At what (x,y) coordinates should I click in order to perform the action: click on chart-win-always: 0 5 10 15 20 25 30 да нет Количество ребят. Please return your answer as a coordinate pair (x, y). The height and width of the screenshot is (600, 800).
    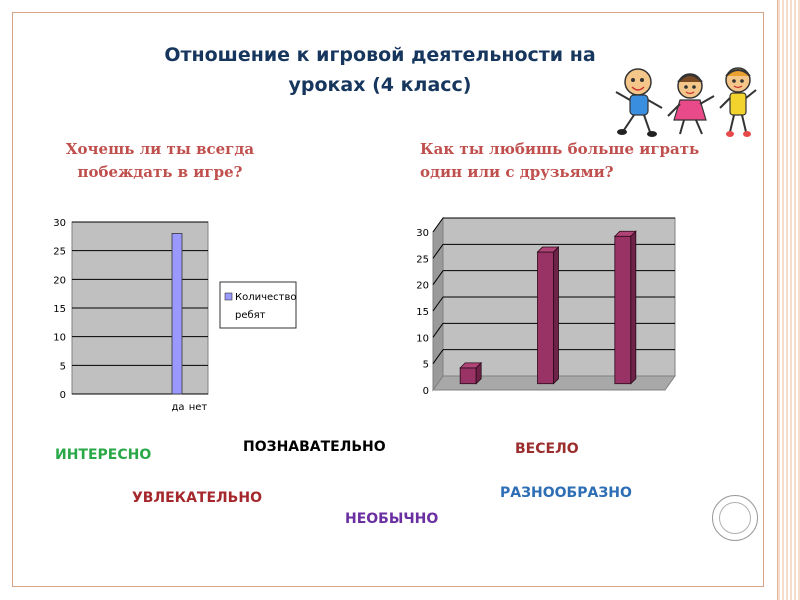
    Looking at the image, I should click on (175, 315).